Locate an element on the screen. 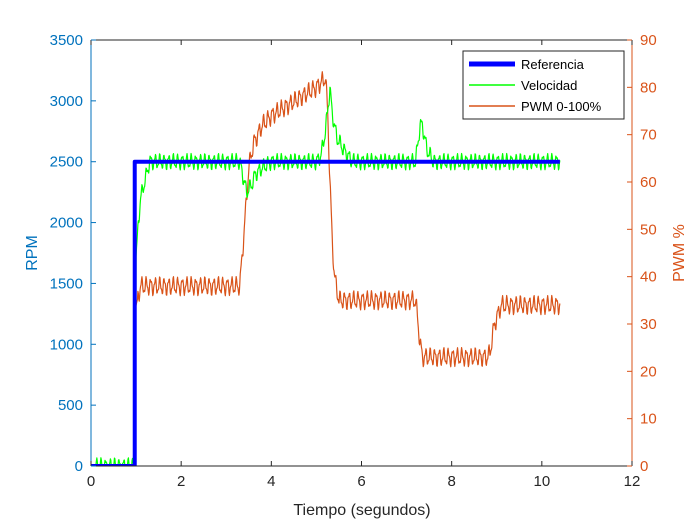 The width and height of the screenshot is (700, 525). x-tick-label: 2 is located at coordinates (181, 481).